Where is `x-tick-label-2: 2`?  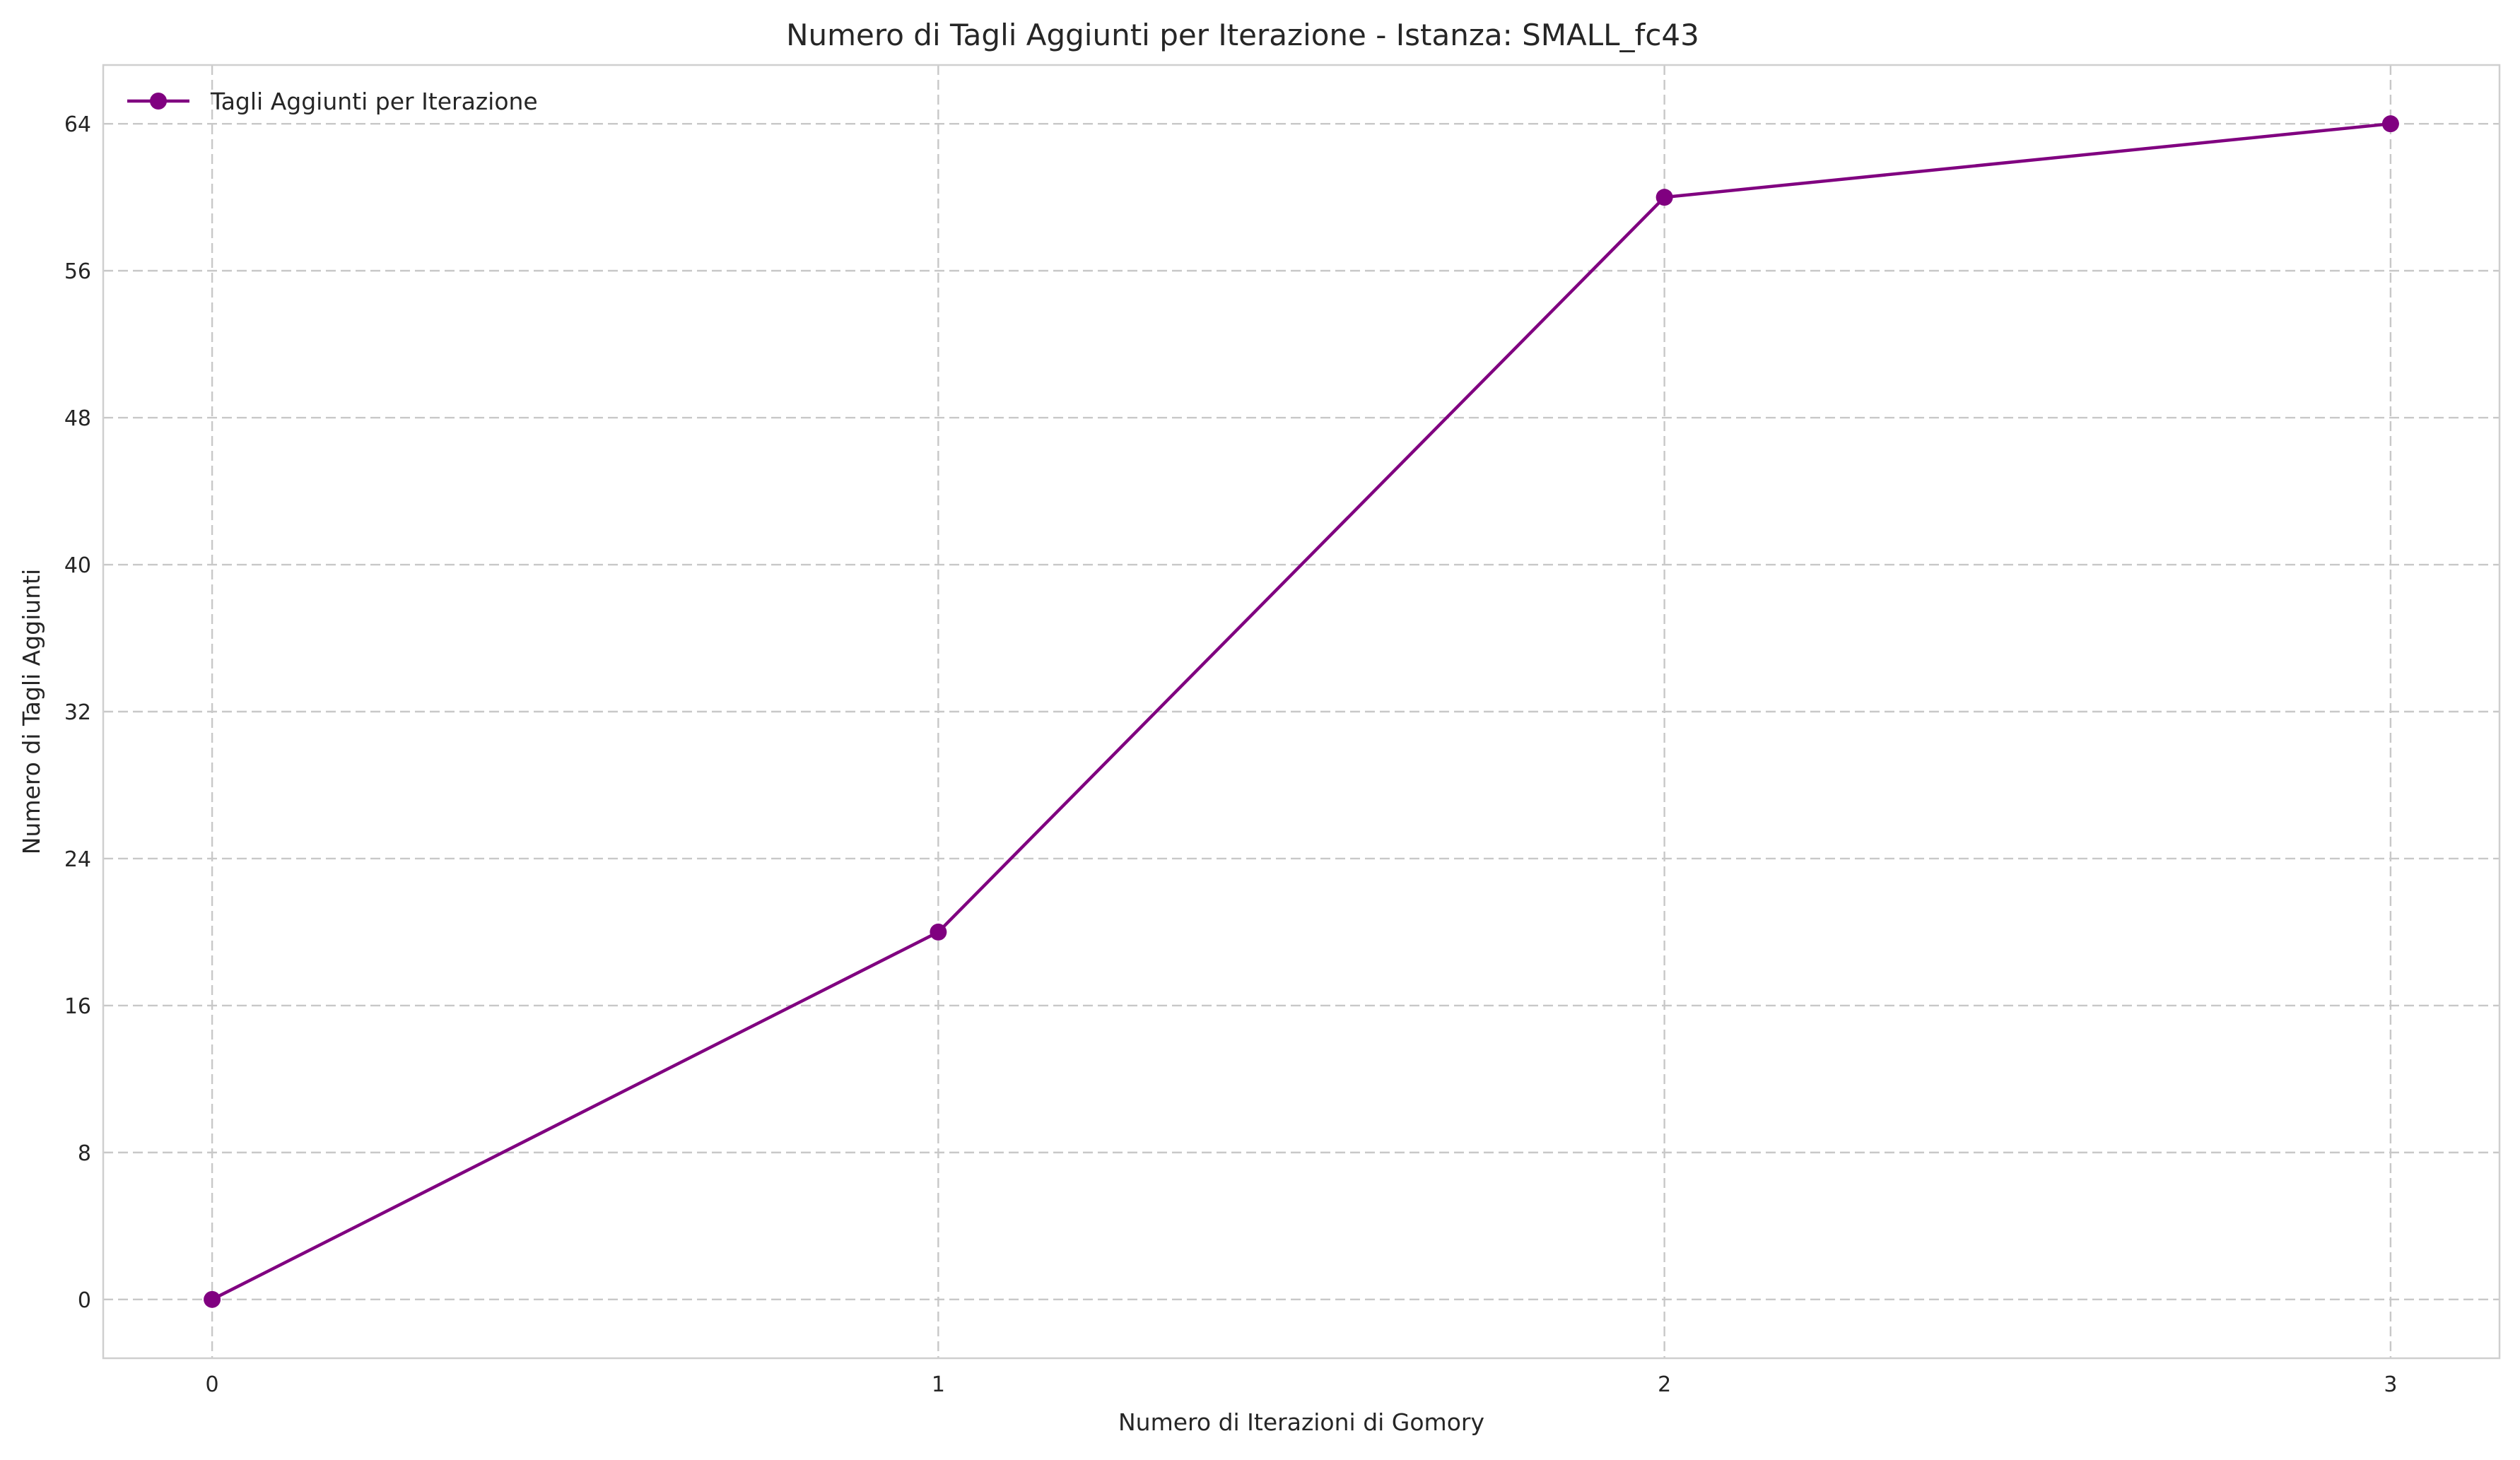
x-tick-label-2: 2 is located at coordinates (1664, 1384).